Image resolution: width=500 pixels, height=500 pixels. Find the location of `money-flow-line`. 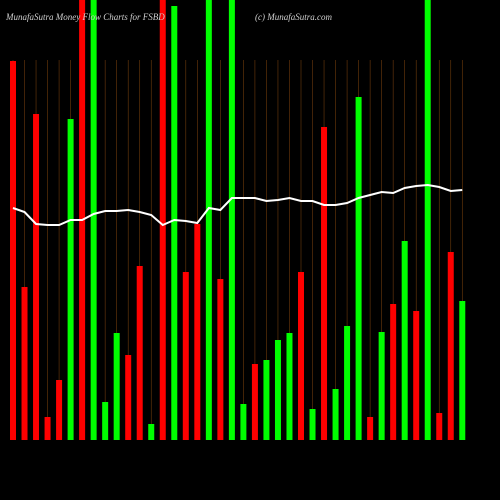

money-flow-line is located at coordinates (237, 205).